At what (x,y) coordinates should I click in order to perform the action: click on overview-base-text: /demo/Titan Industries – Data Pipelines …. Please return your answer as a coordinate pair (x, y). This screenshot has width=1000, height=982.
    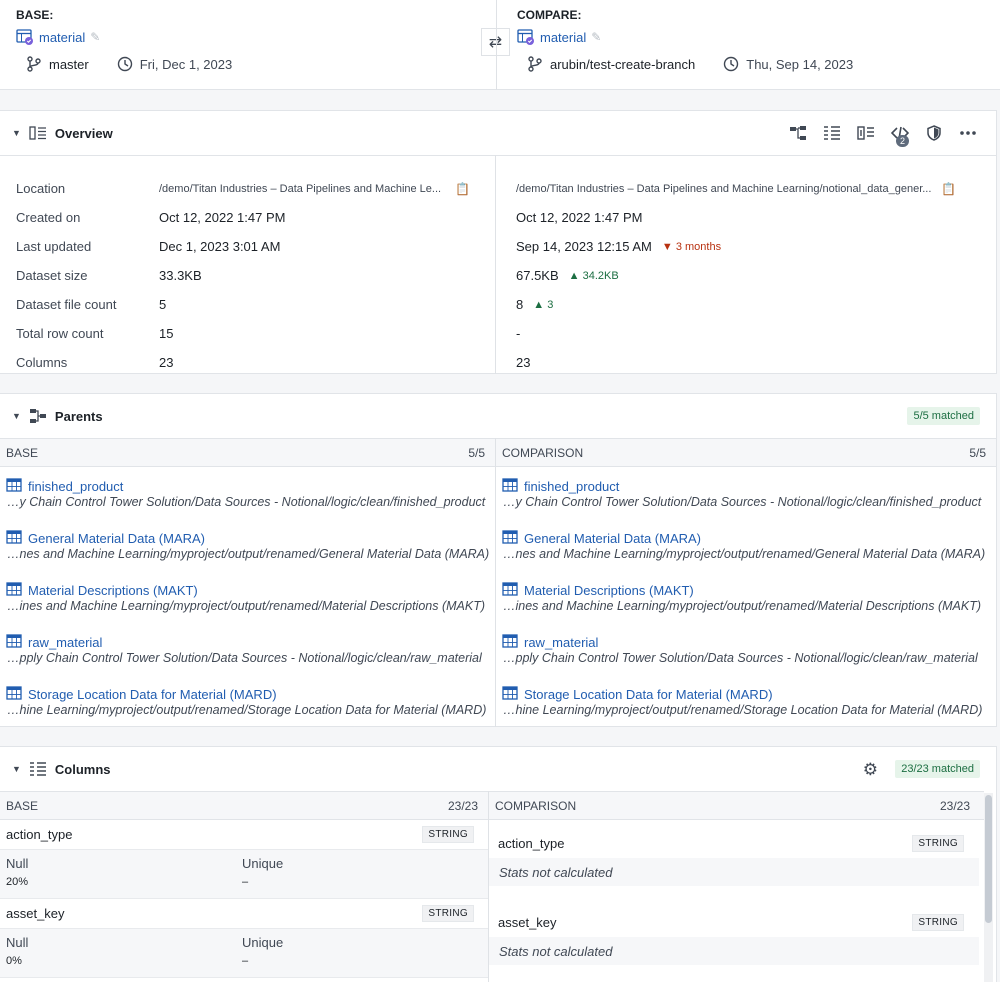
    Looking at the image, I should click on (300, 188).